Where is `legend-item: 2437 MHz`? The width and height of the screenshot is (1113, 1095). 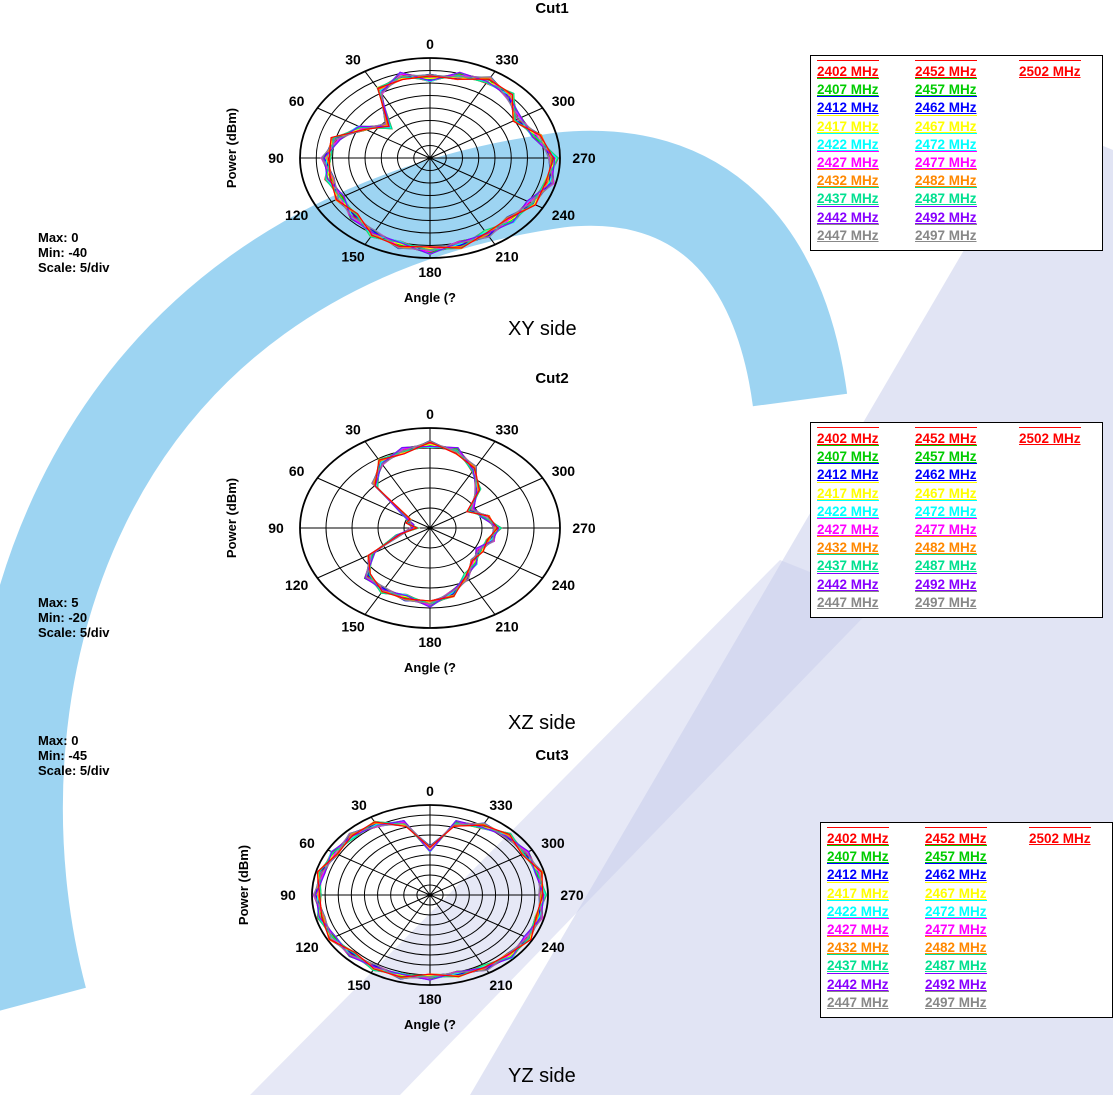 legend-item: 2437 MHz is located at coordinates (848, 564).